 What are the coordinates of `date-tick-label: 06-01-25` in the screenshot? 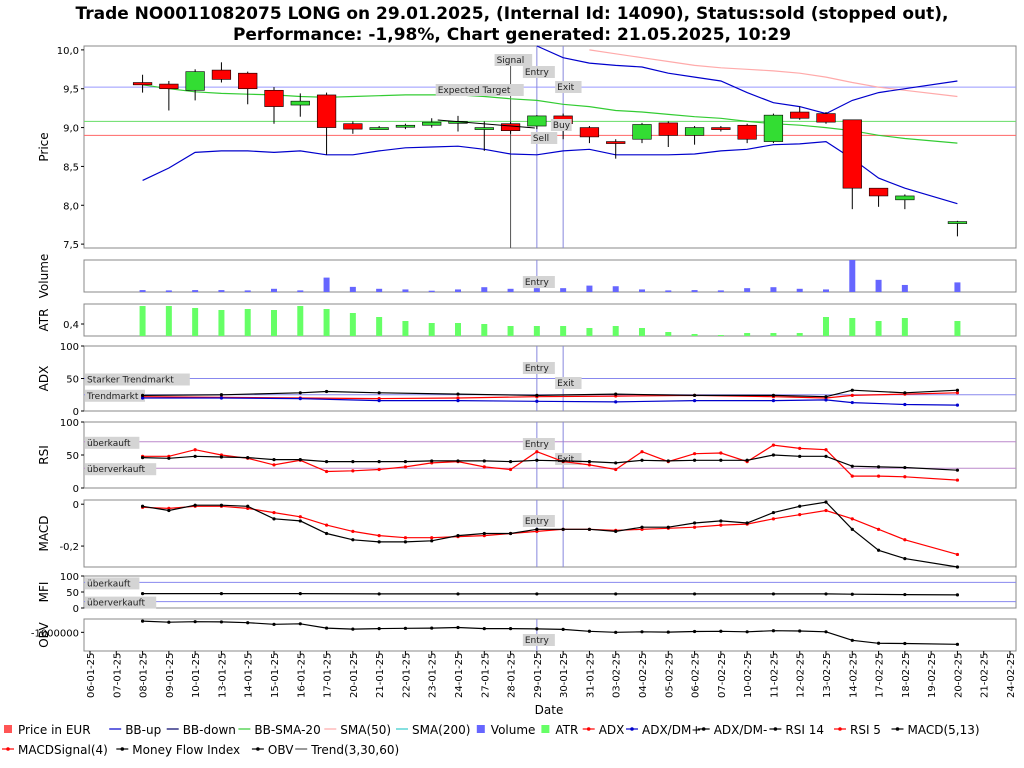 It's located at (91, 675).